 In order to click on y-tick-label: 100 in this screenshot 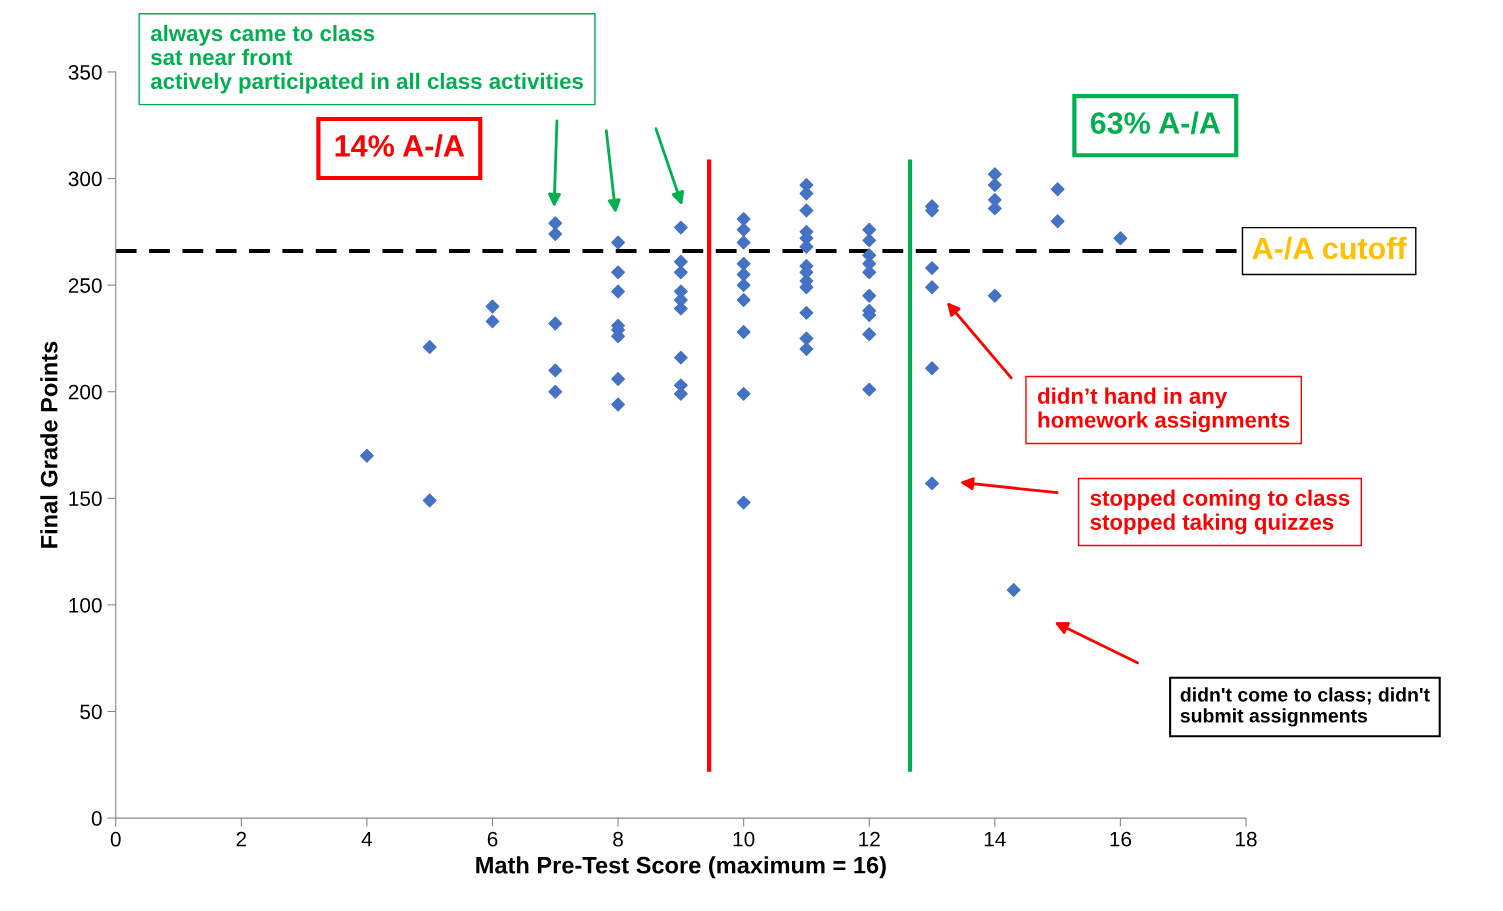, I will do `click(85, 605)`.